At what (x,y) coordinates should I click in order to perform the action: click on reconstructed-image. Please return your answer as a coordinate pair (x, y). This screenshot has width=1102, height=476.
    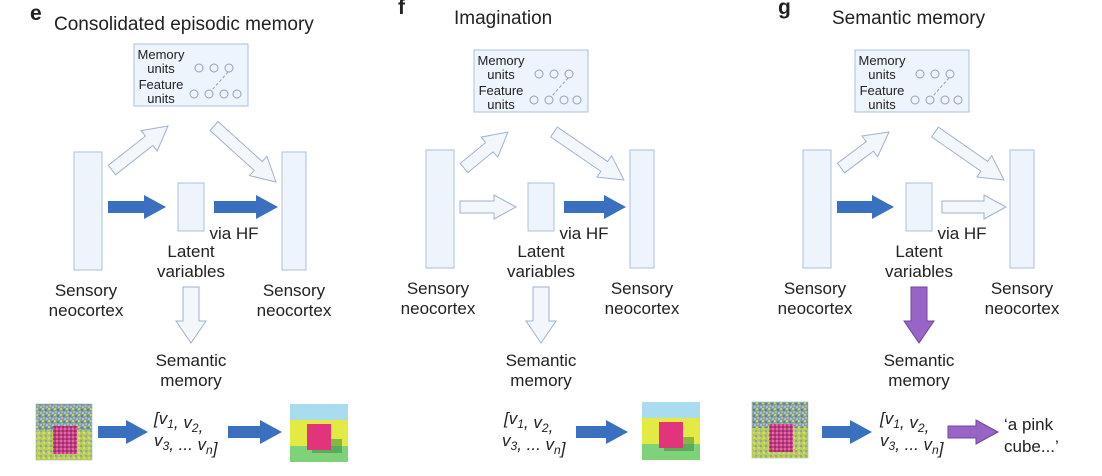
    Looking at the image, I should click on (319, 433).